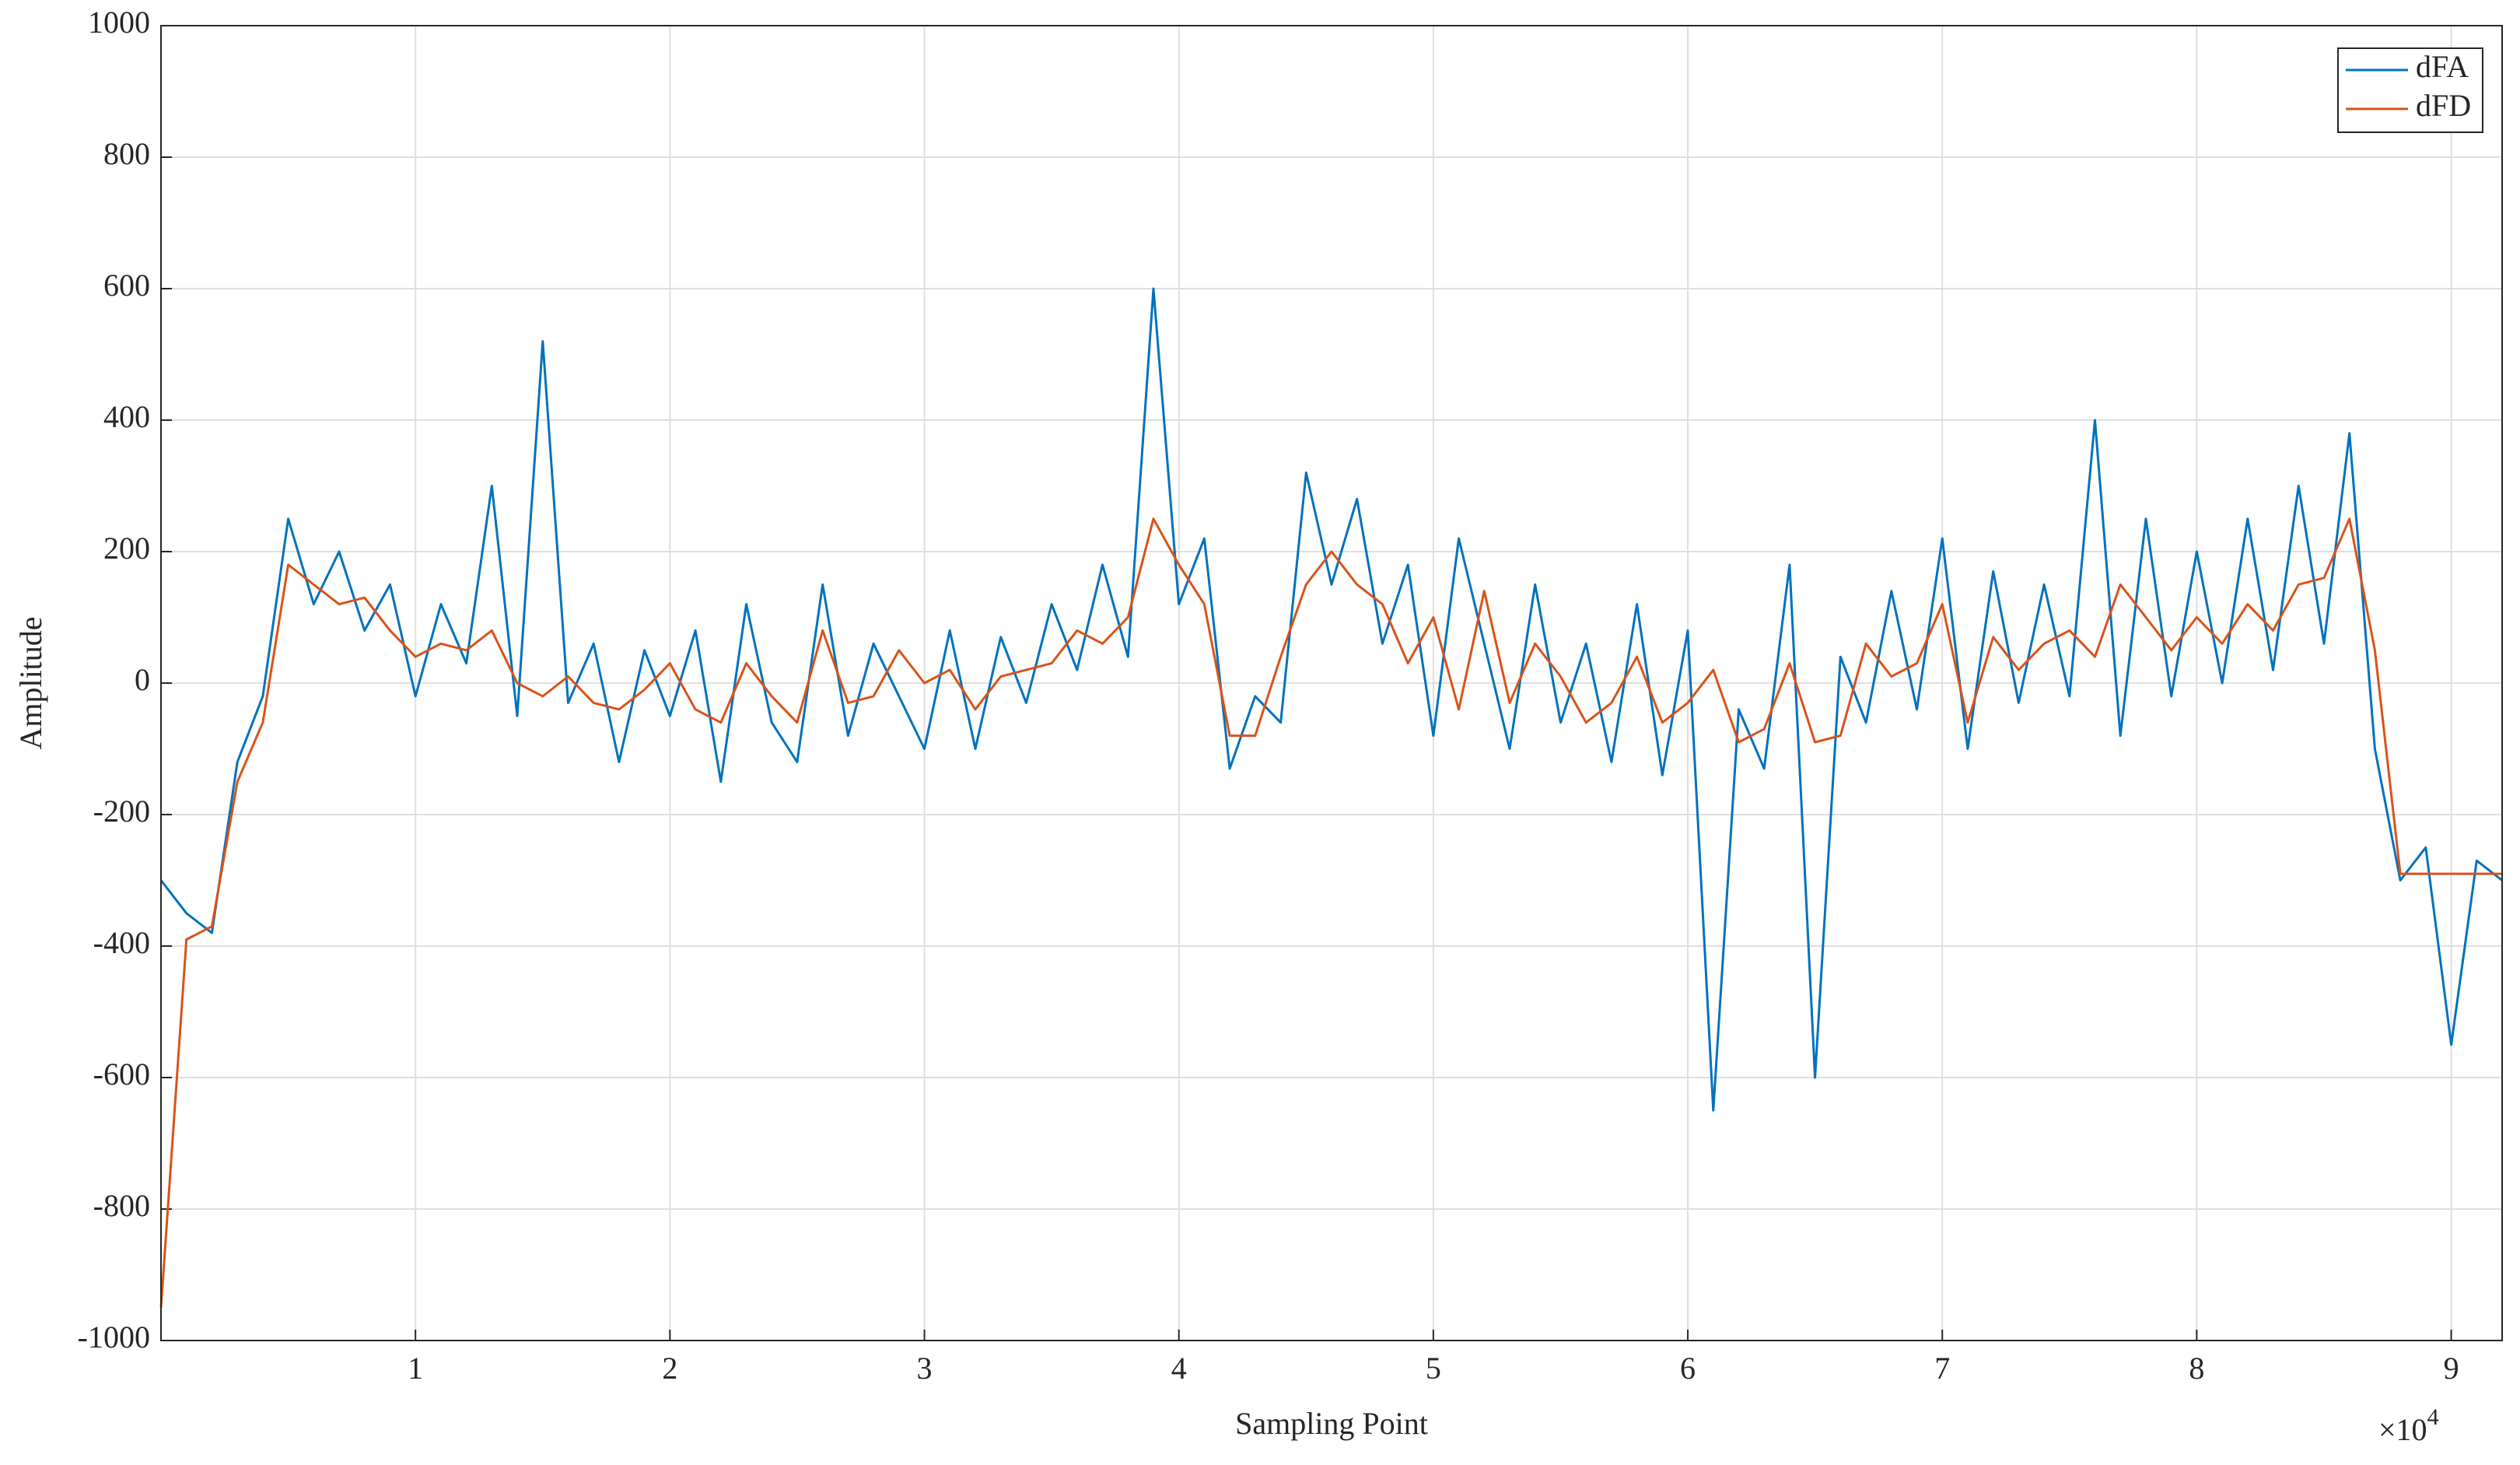 This screenshot has height=1465, width=2520. What do you see at coordinates (925, 1368) in the screenshot?
I see `x-tick-label: 3` at bounding box center [925, 1368].